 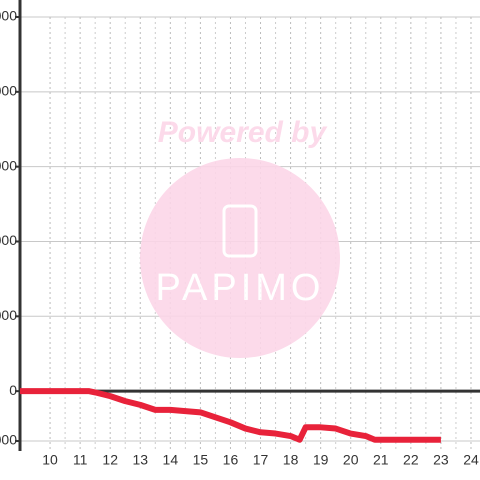 I want to click on y-tick-label: -20,000, so click(x=8, y=440).